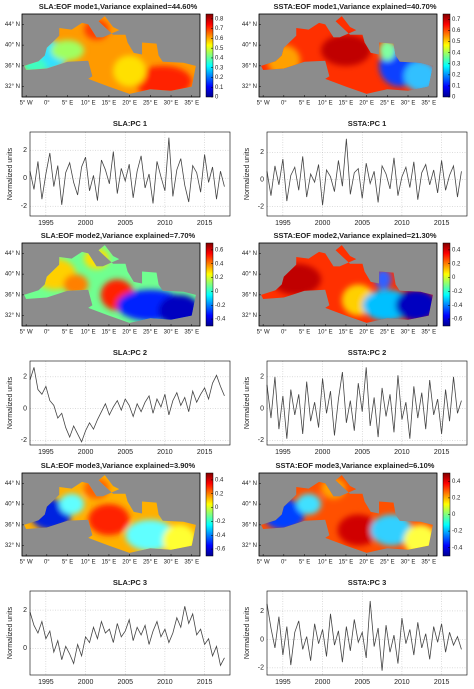  I want to click on panel-title: SLA:PC 2, so click(130, 352).